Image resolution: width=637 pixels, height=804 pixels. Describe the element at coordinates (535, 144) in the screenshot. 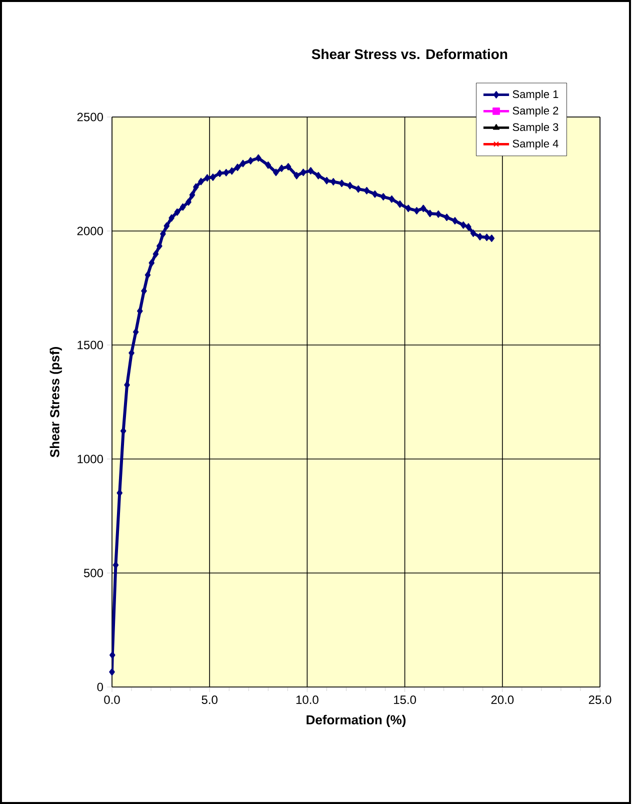

I see `legend-label: Sample 4` at that location.